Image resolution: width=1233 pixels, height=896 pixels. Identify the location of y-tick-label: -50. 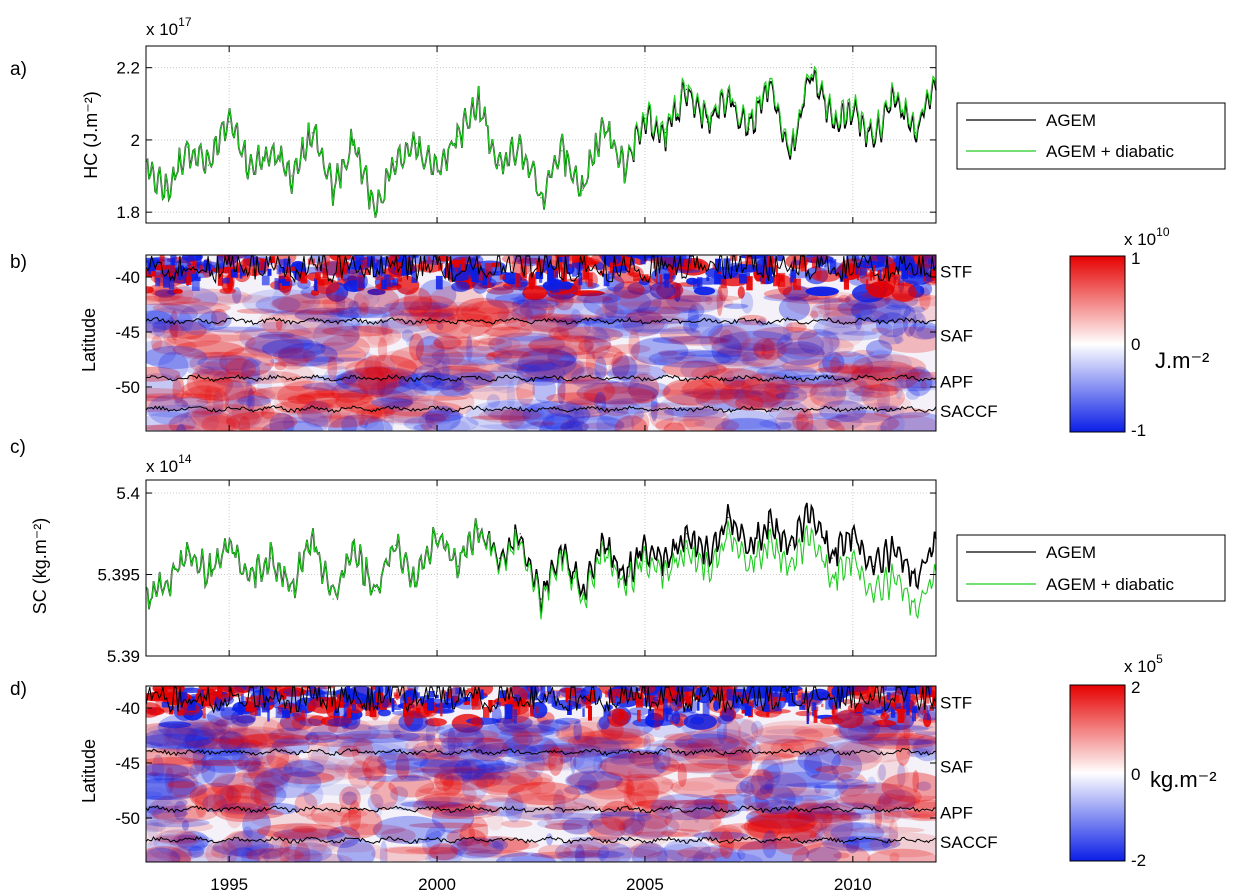
(127, 818).